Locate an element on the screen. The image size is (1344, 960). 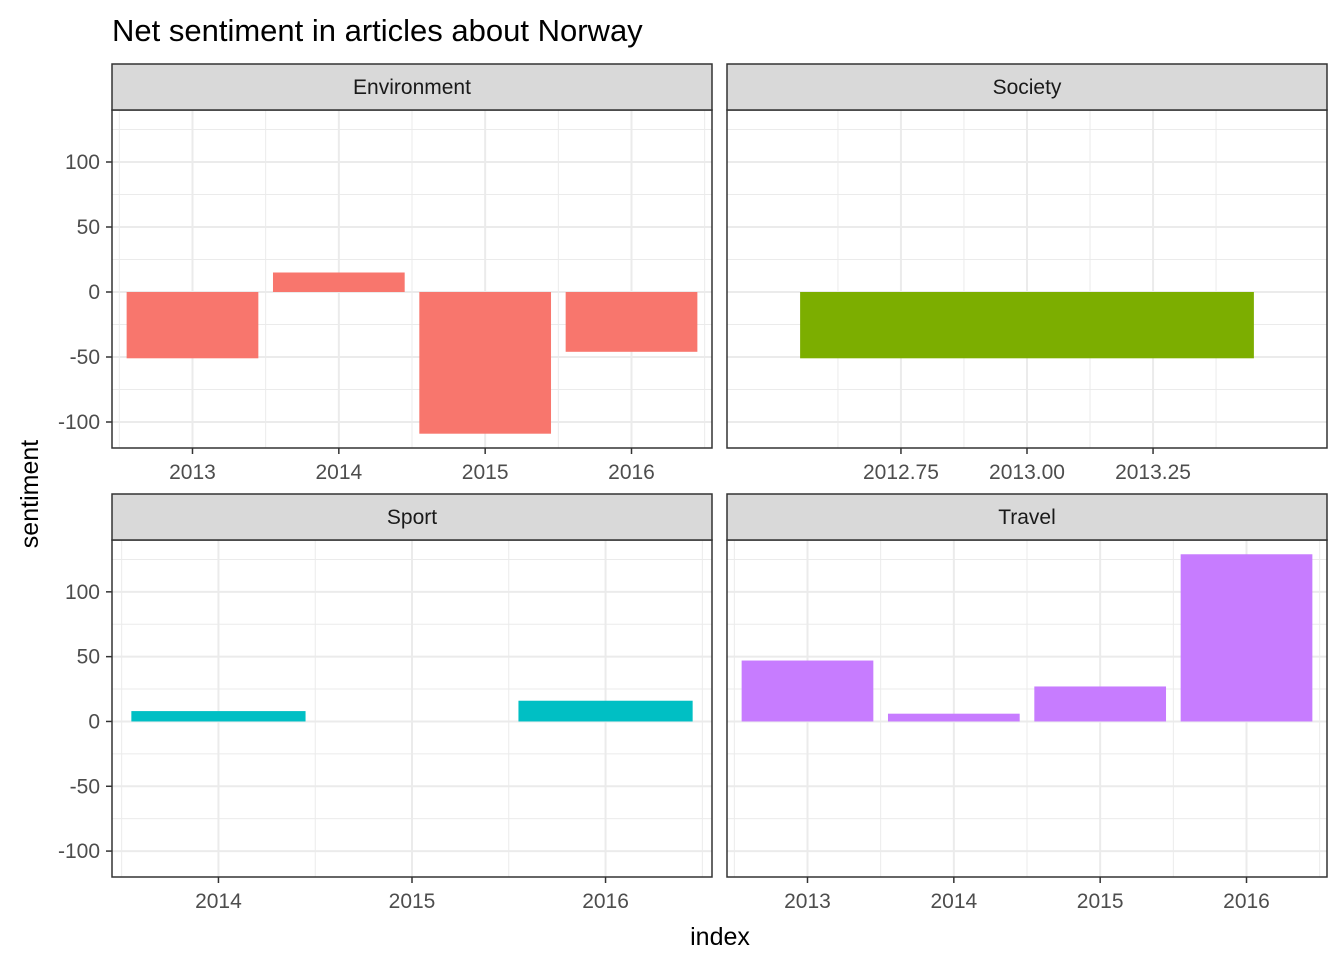
bar-environment-2016 is located at coordinates (631, 322).